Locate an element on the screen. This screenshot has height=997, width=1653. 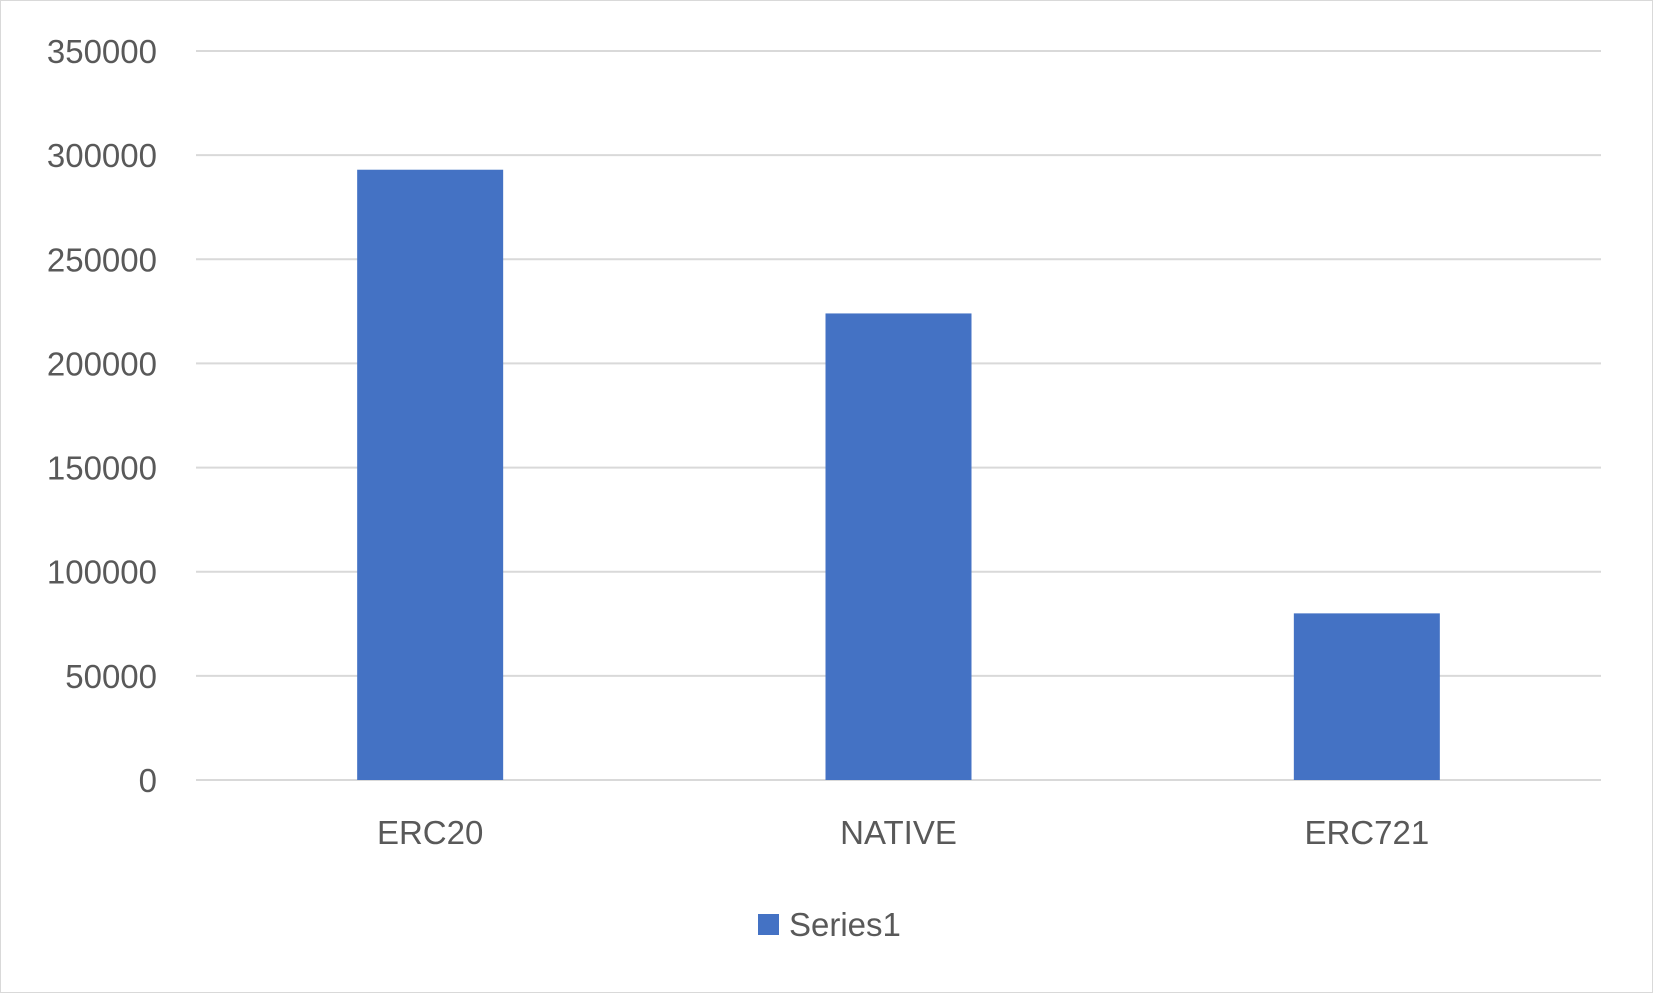
y-tick-label: 200000 is located at coordinates (102, 363).